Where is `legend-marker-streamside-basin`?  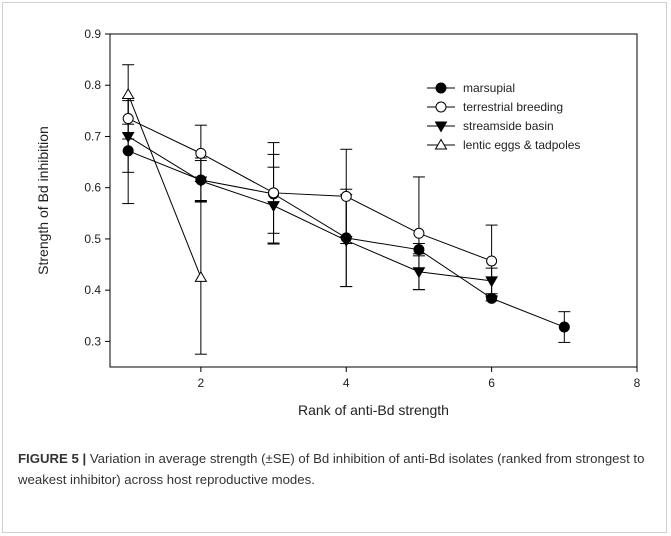 legend-marker-streamside-basin is located at coordinates (441, 127).